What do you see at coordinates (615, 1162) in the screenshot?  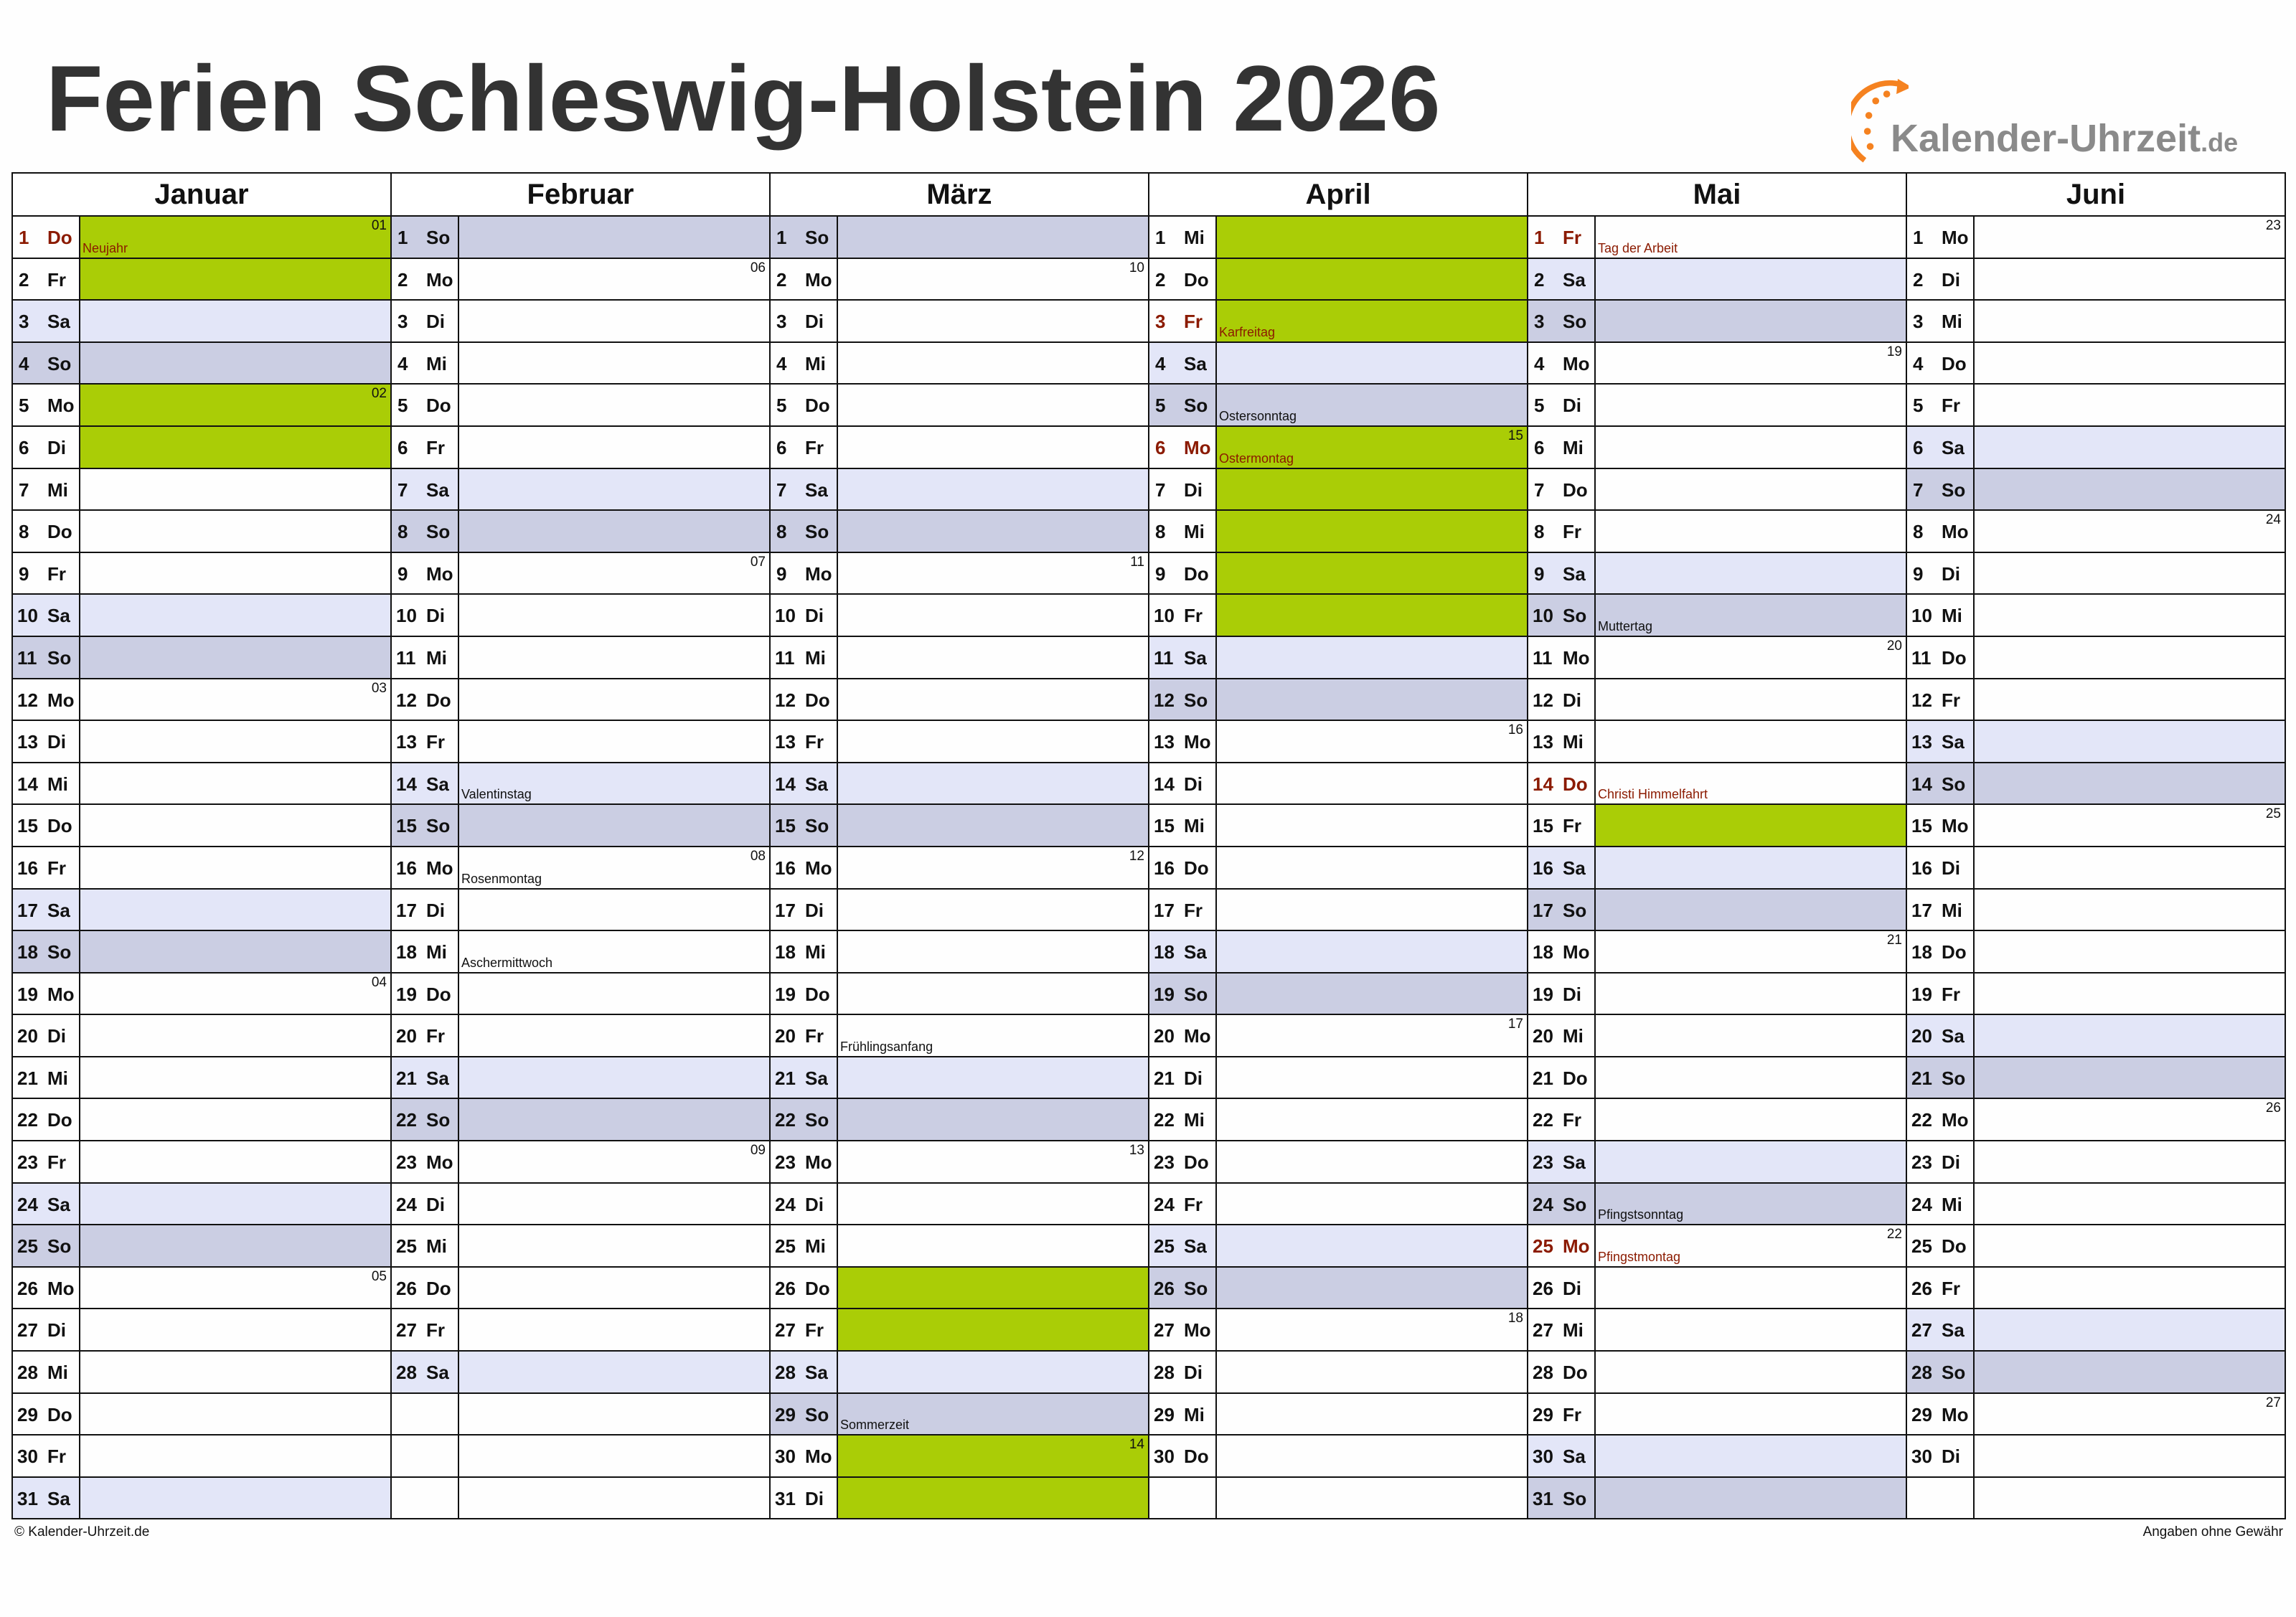 I see `note-cell: 09` at bounding box center [615, 1162].